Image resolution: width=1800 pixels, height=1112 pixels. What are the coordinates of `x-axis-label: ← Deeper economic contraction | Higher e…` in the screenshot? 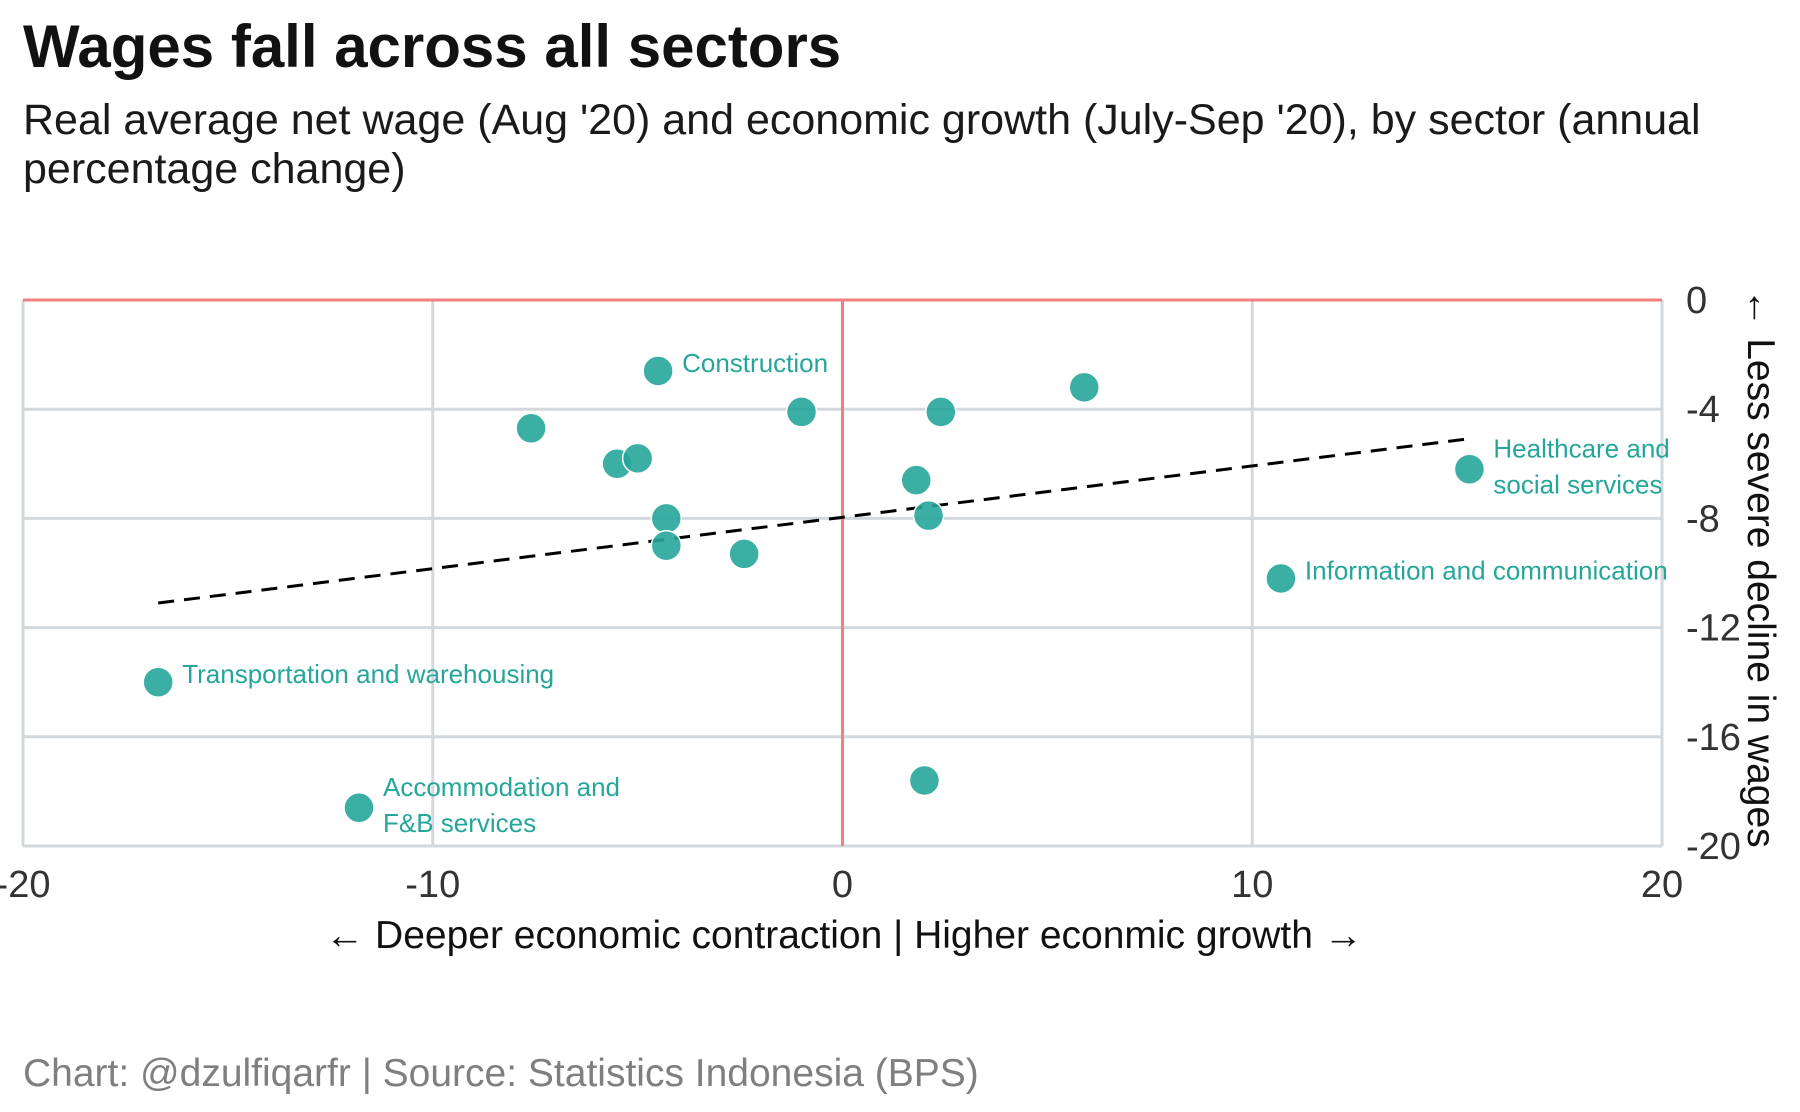 It's located at (844, 935).